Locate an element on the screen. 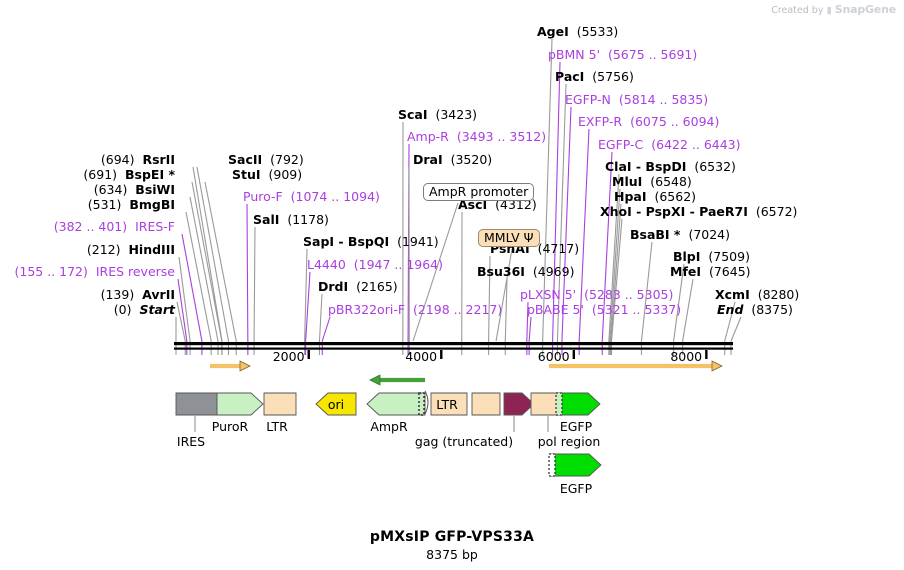  annotation-mlui: MluI (6548) is located at coordinates (652, 181).